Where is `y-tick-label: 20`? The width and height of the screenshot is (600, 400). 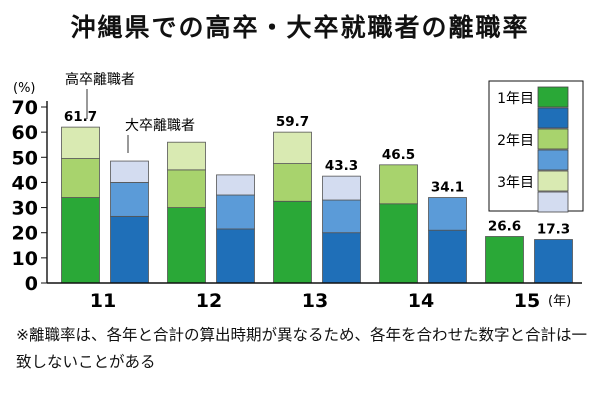
y-tick-label: 20 is located at coordinates (25, 234).